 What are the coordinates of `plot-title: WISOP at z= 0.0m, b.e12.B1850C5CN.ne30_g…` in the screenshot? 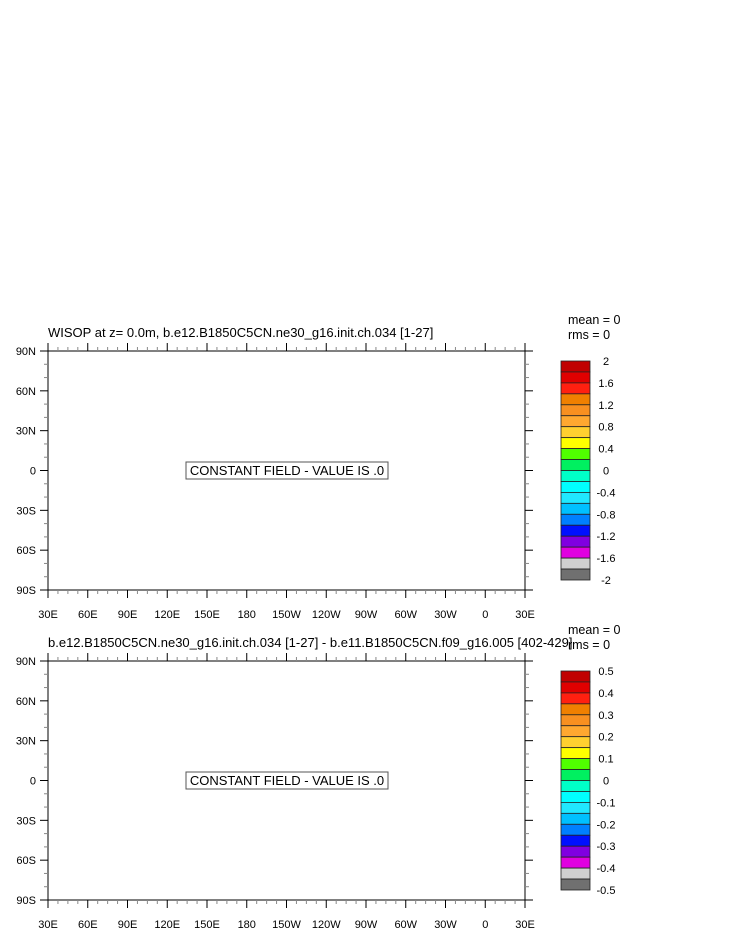 It's located at (240, 332).